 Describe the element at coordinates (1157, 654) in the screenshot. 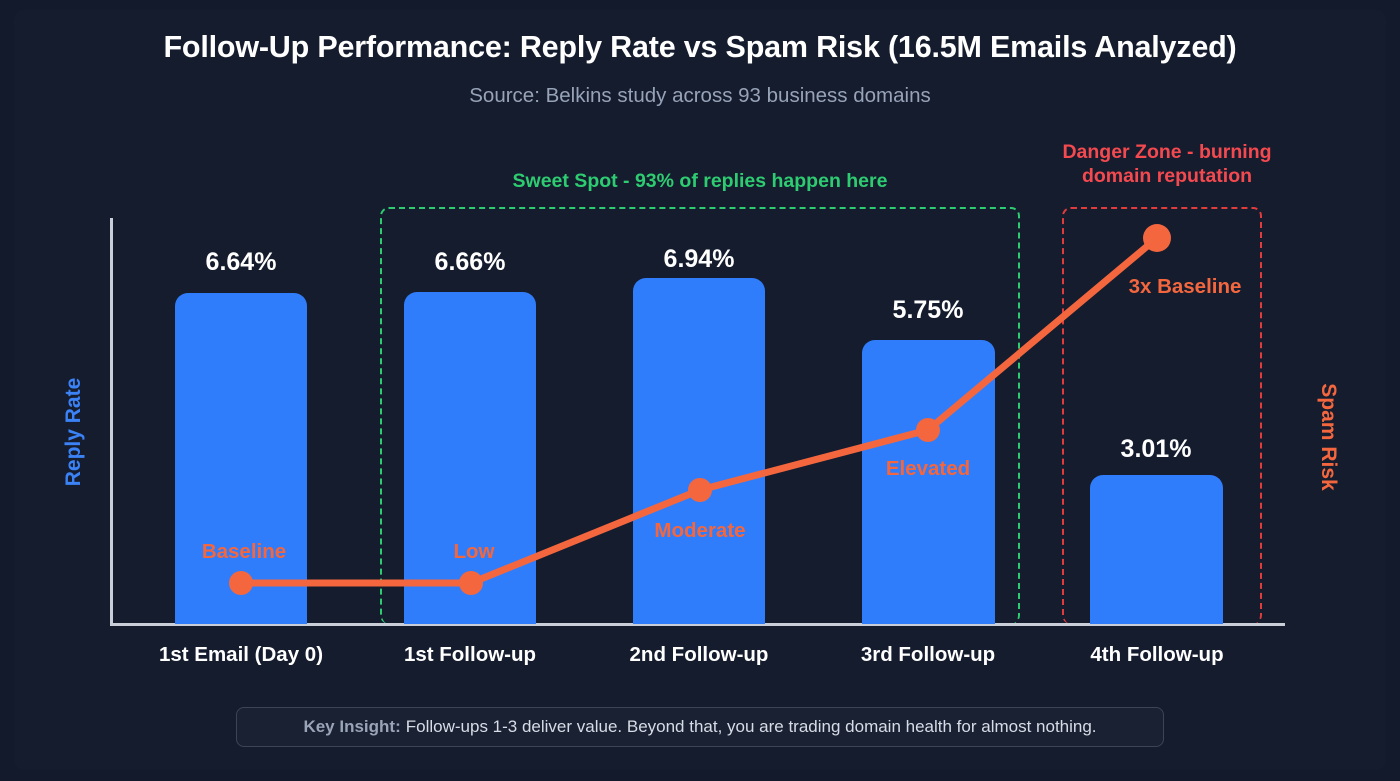

I see `x-axis-label-4th-follow-up: 4th Follow-up` at that location.